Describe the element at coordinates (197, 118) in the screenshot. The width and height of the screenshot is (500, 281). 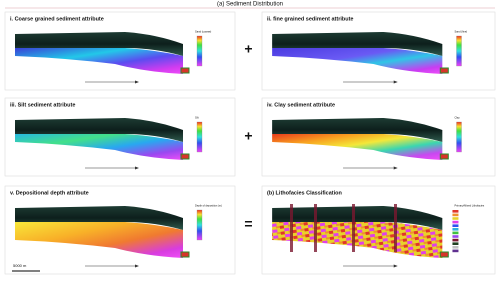
I see `legend-title: Silt` at that location.